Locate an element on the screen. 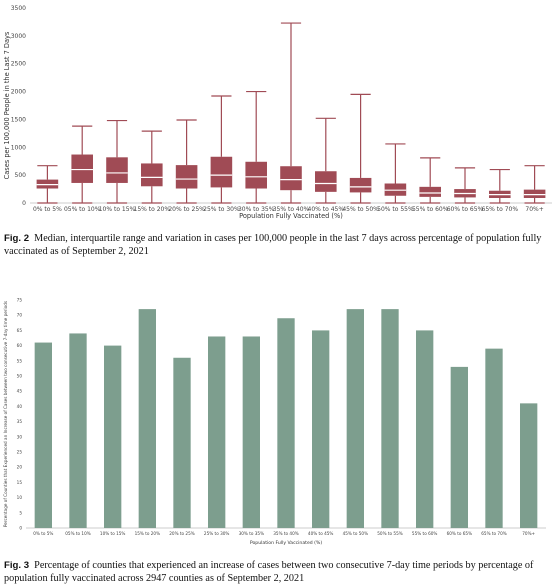 The height and width of the screenshot is (587, 560). figure-2-label: Fig. 2 is located at coordinates (17, 238).